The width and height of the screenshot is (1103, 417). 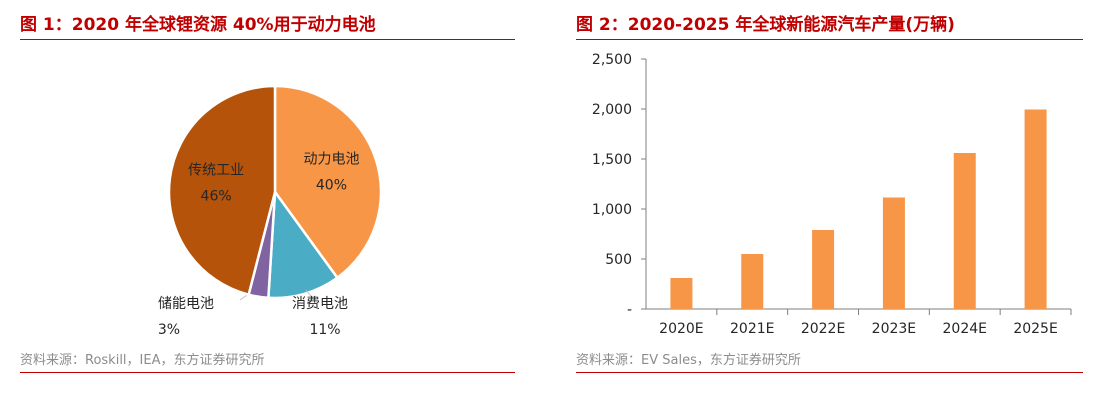 What do you see at coordinates (965, 329) in the screenshot?
I see `x-tick-label: 2024E` at bounding box center [965, 329].